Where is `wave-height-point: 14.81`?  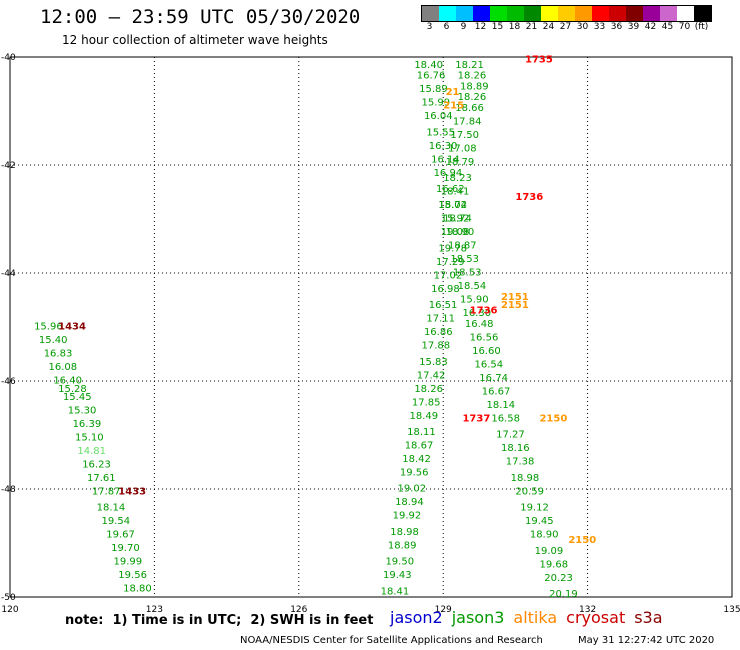
wave-height-point: 14.81 is located at coordinates (91, 451).